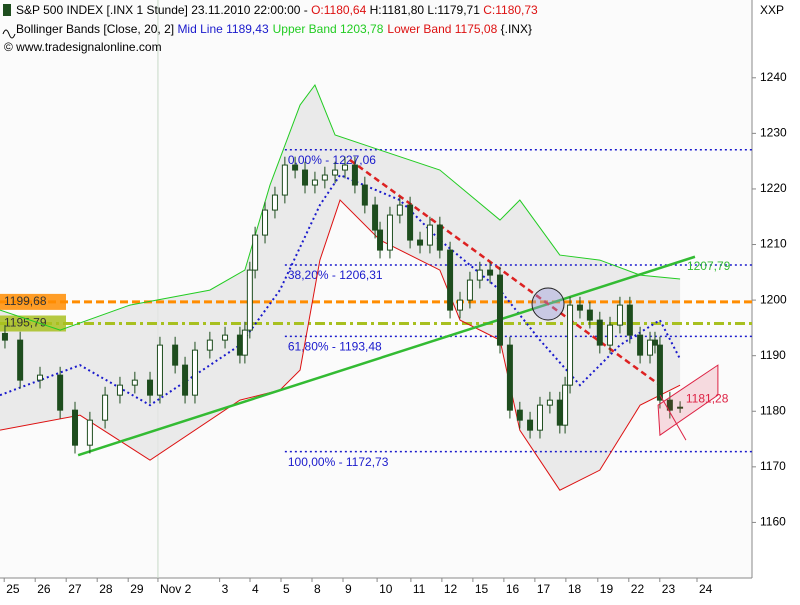 The width and height of the screenshot is (800, 605). Describe the element at coordinates (328, 29) in the screenshot. I see `legend-entry: Upper Band 1203,78` at that location.